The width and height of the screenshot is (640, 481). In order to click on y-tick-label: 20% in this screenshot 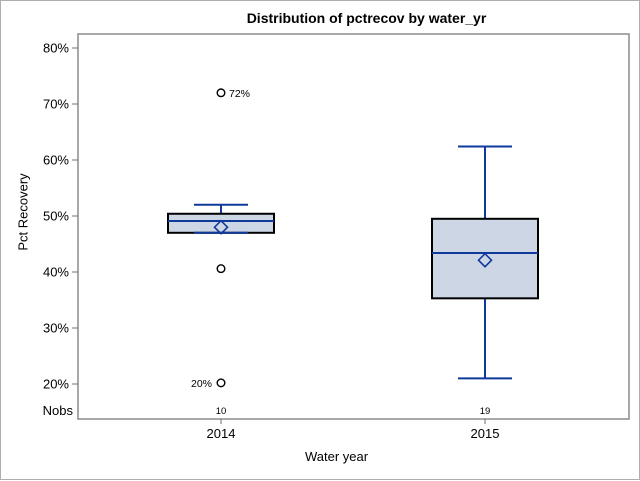, I will do `click(56, 384)`.